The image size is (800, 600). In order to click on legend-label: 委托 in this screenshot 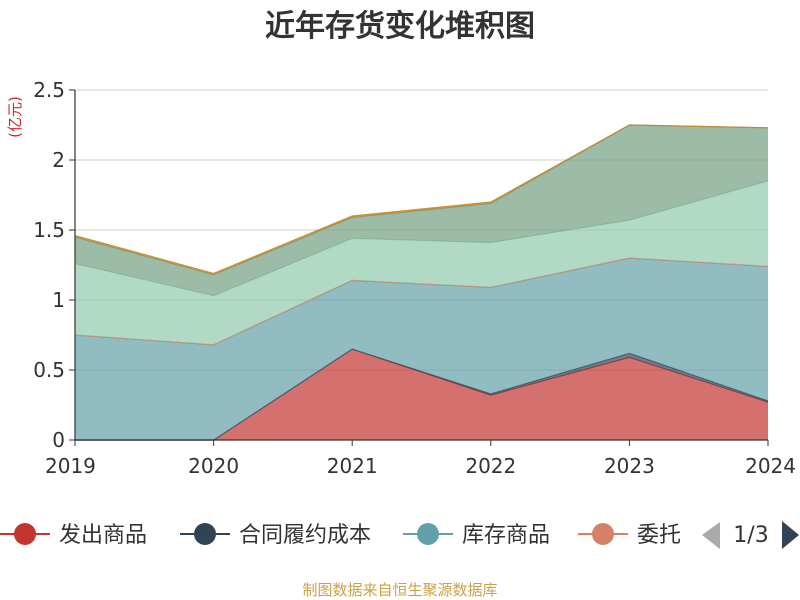, I will do `click(659, 535)`.